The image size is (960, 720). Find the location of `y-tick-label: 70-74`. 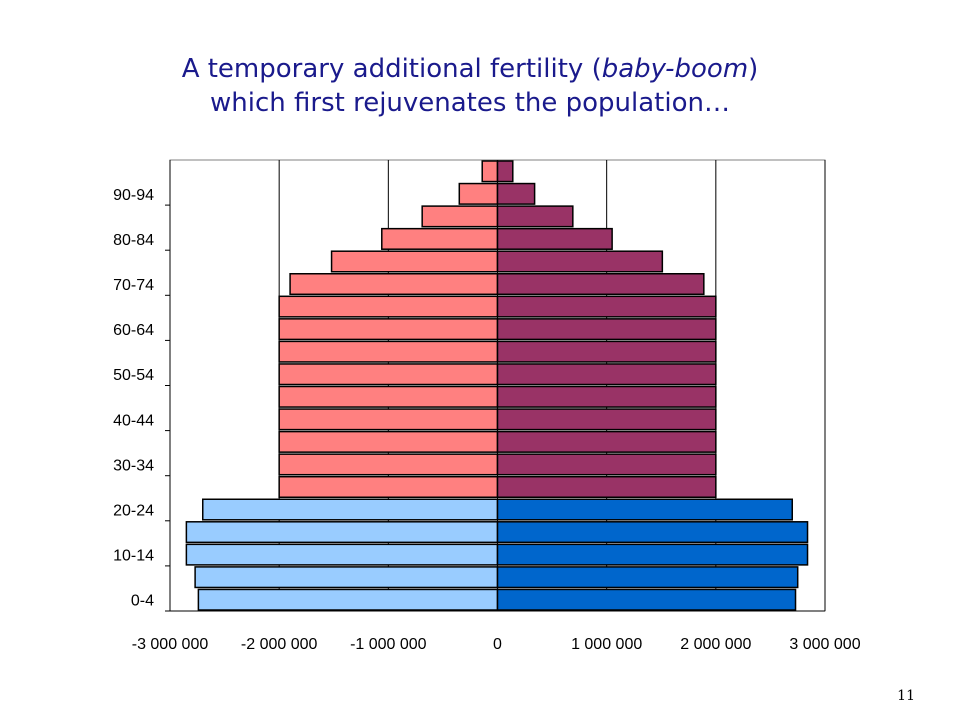

y-tick-label: 70-74 is located at coordinates (133, 285).